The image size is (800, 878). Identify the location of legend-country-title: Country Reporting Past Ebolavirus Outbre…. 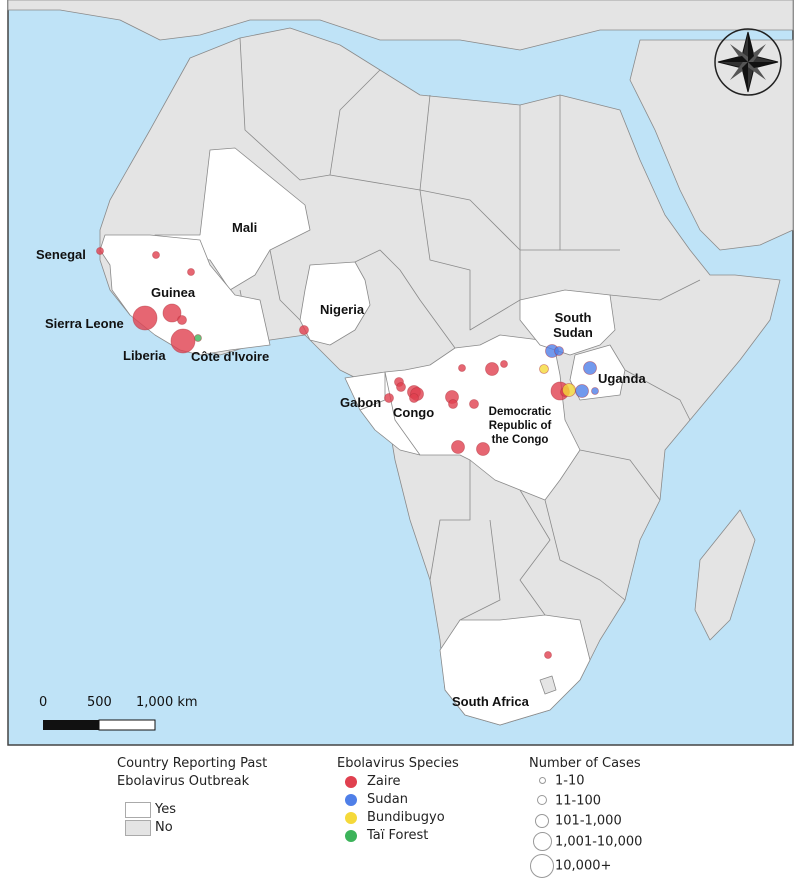
(192, 772).